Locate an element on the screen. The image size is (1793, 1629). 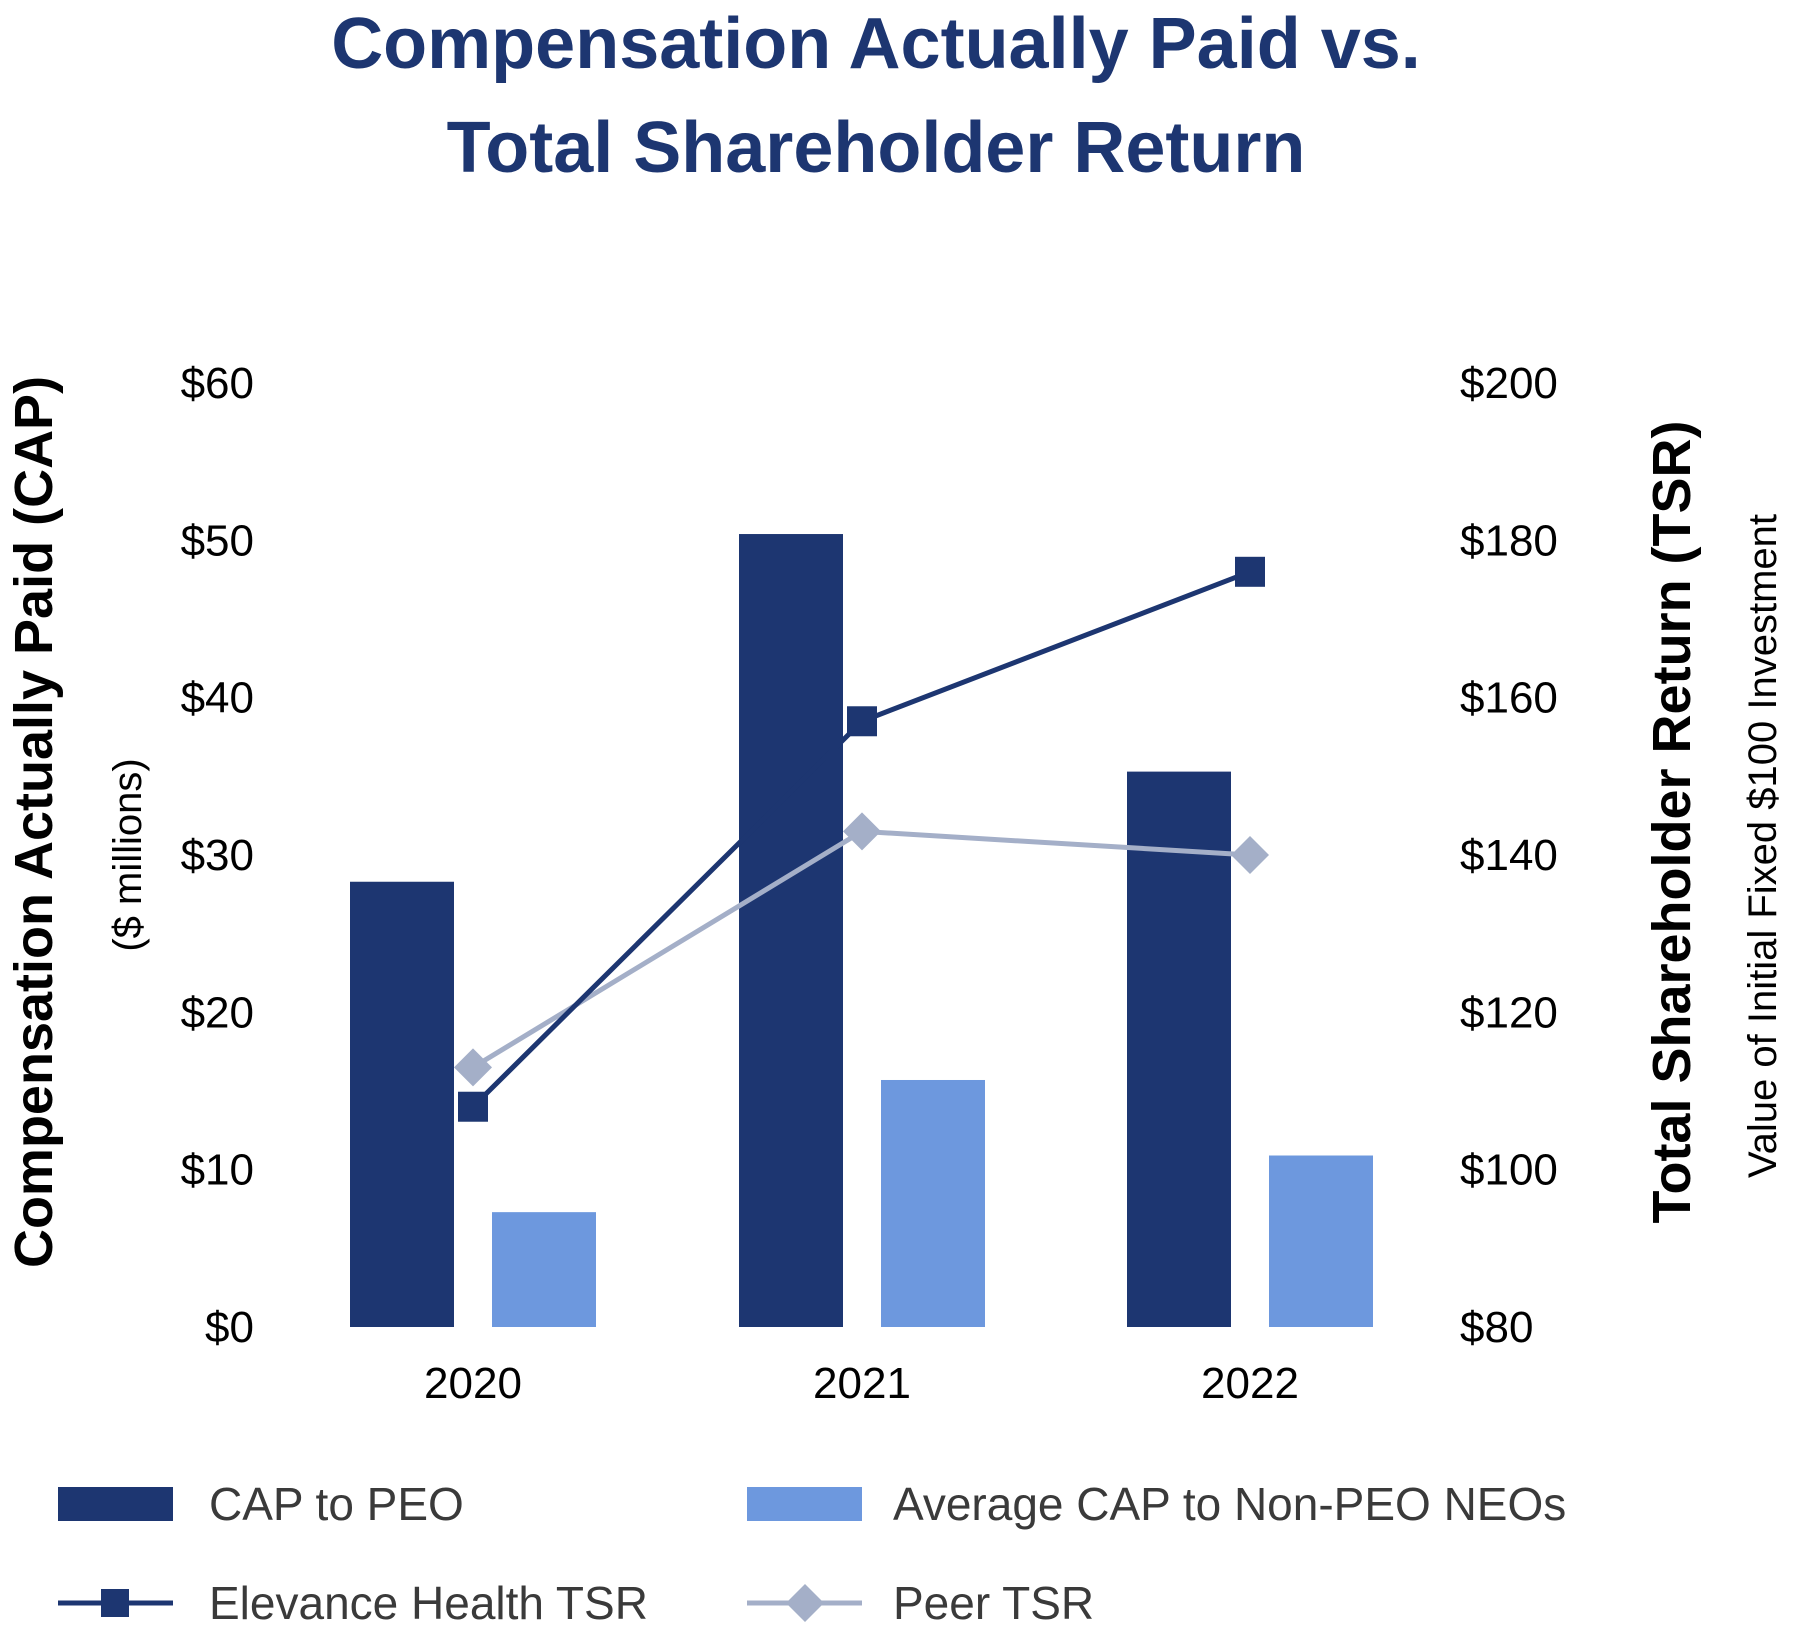
left-tick-label: $50 is located at coordinates (217, 540).